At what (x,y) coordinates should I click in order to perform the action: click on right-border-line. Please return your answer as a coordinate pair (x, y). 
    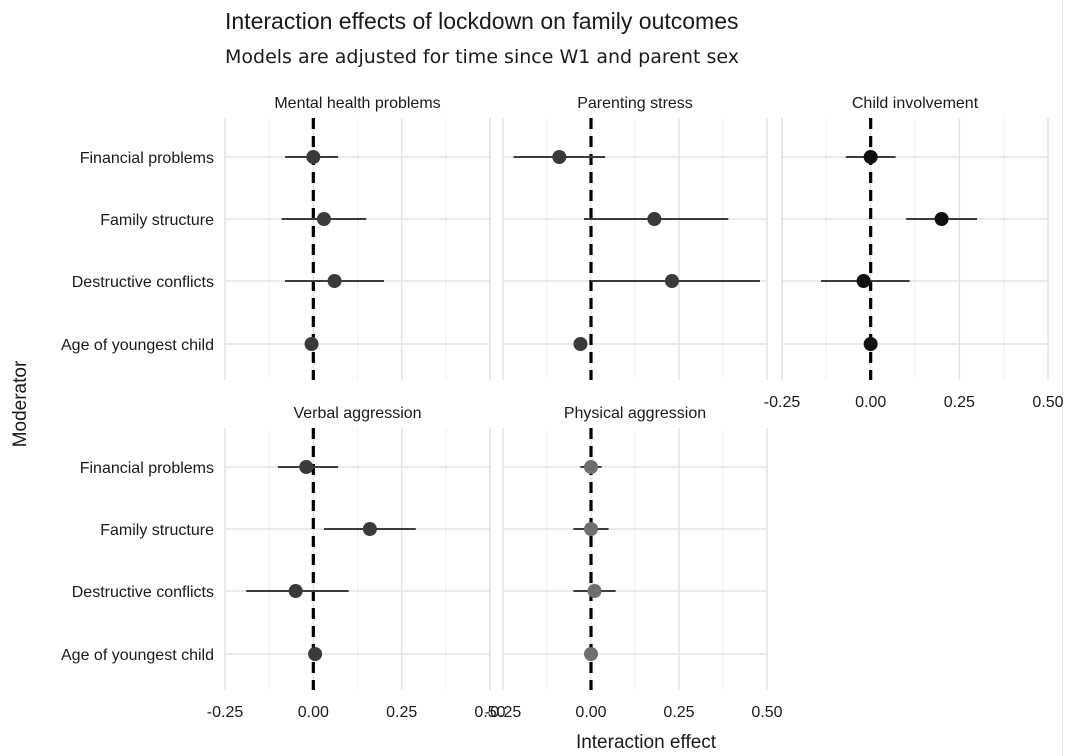
    Looking at the image, I should click on (1062, 378).